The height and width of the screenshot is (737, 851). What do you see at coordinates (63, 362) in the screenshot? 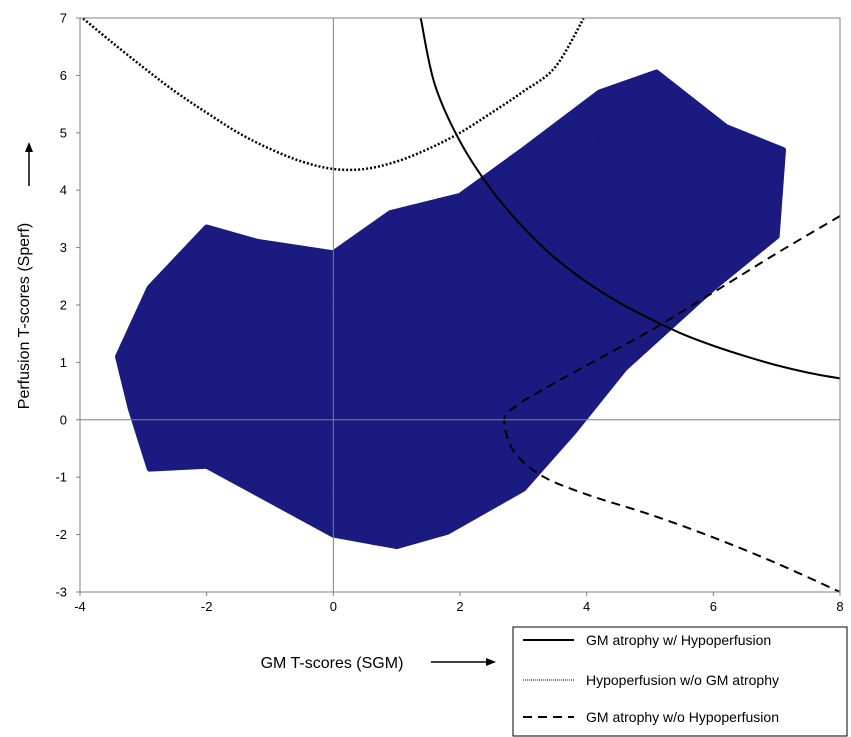
I see `y-tick-label: 1` at bounding box center [63, 362].